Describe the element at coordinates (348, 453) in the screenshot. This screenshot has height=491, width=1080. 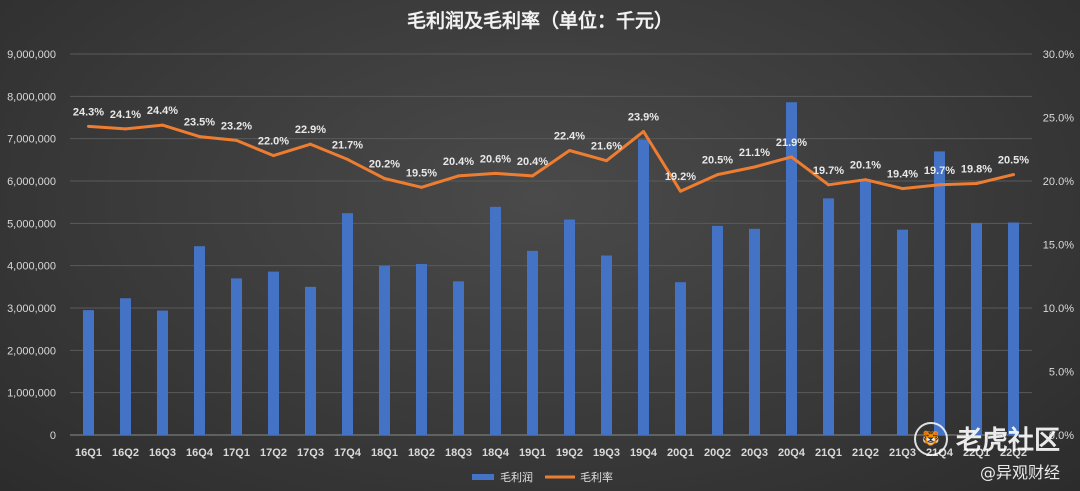
I see `x-tick-label: 17Q4` at that location.